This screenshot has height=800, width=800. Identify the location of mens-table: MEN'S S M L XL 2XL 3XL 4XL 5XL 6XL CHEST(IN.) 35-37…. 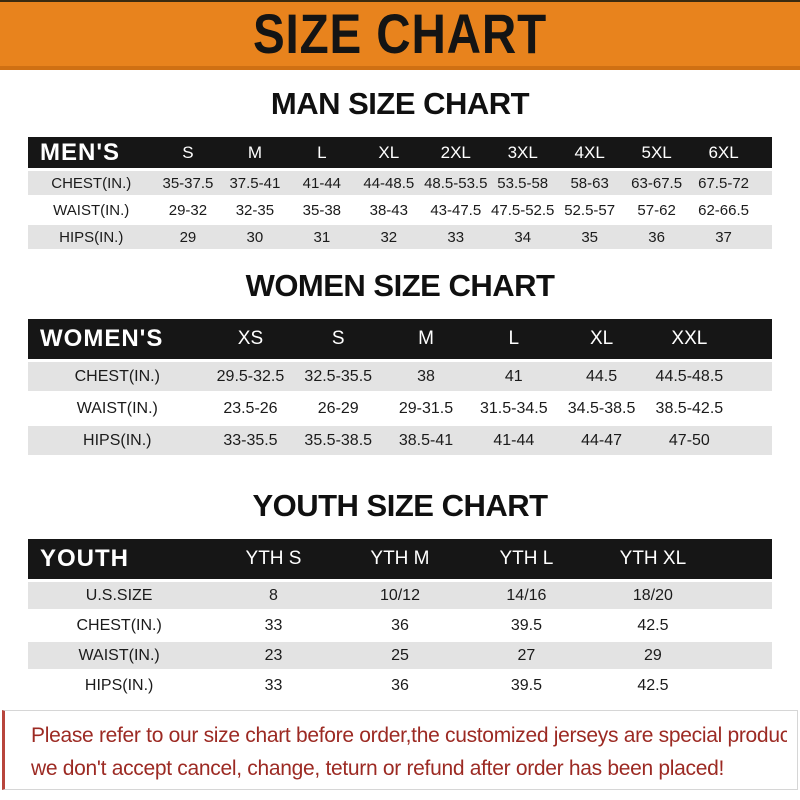
(400, 193).